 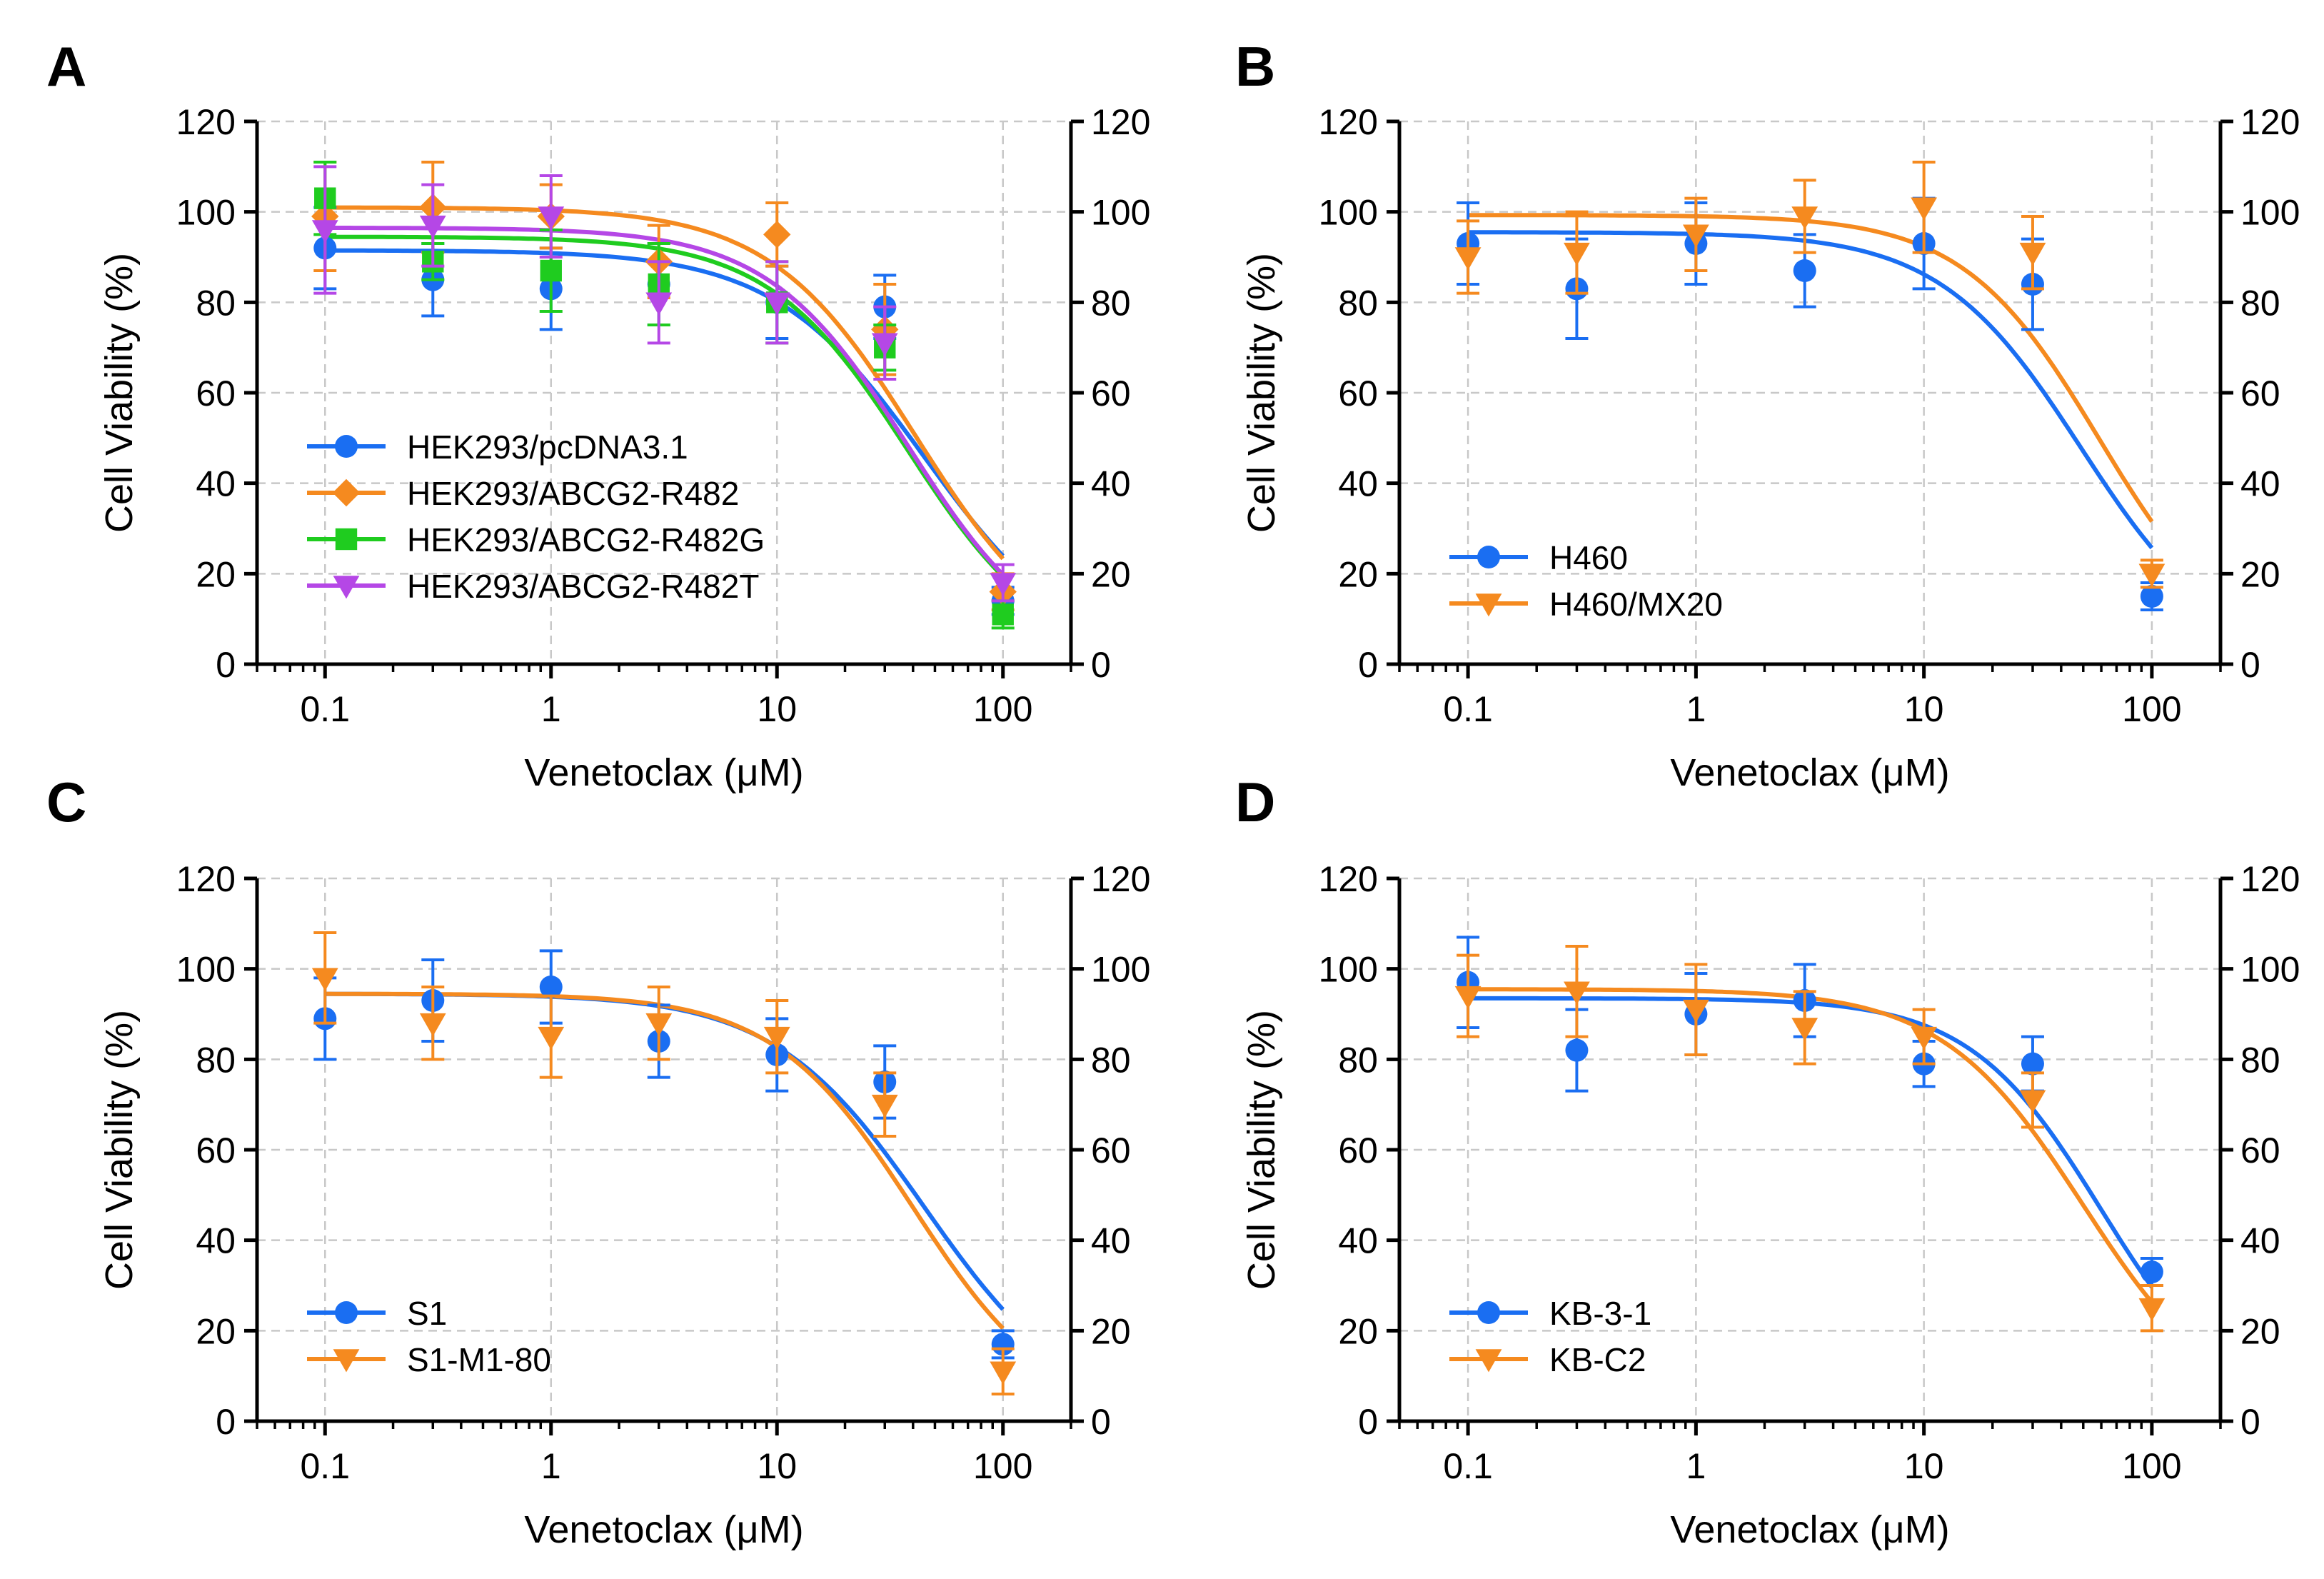 I want to click on panel-label: A, so click(x=66, y=66).